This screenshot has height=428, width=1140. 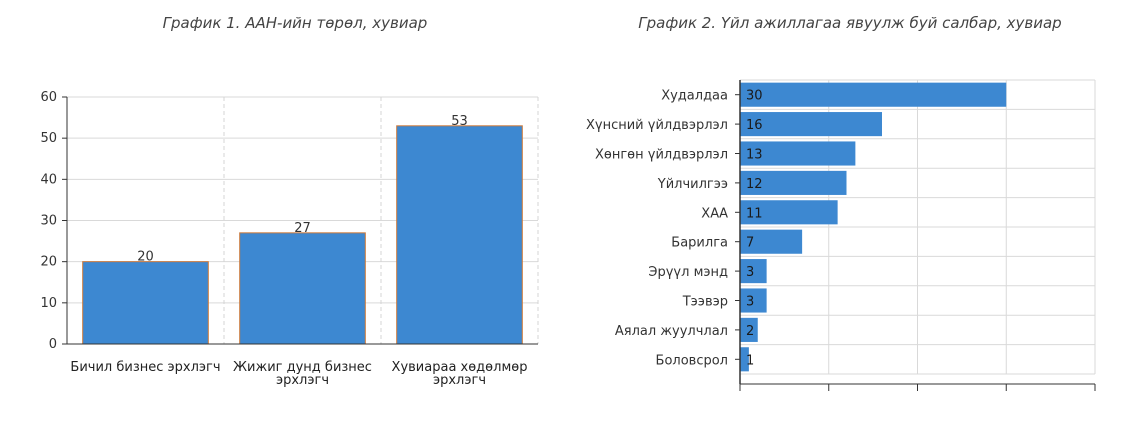 What do you see at coordinates (48, 221) in the screenshot?
I see `chart1-y-tick-label: 30` at bounding box center [48, 221].